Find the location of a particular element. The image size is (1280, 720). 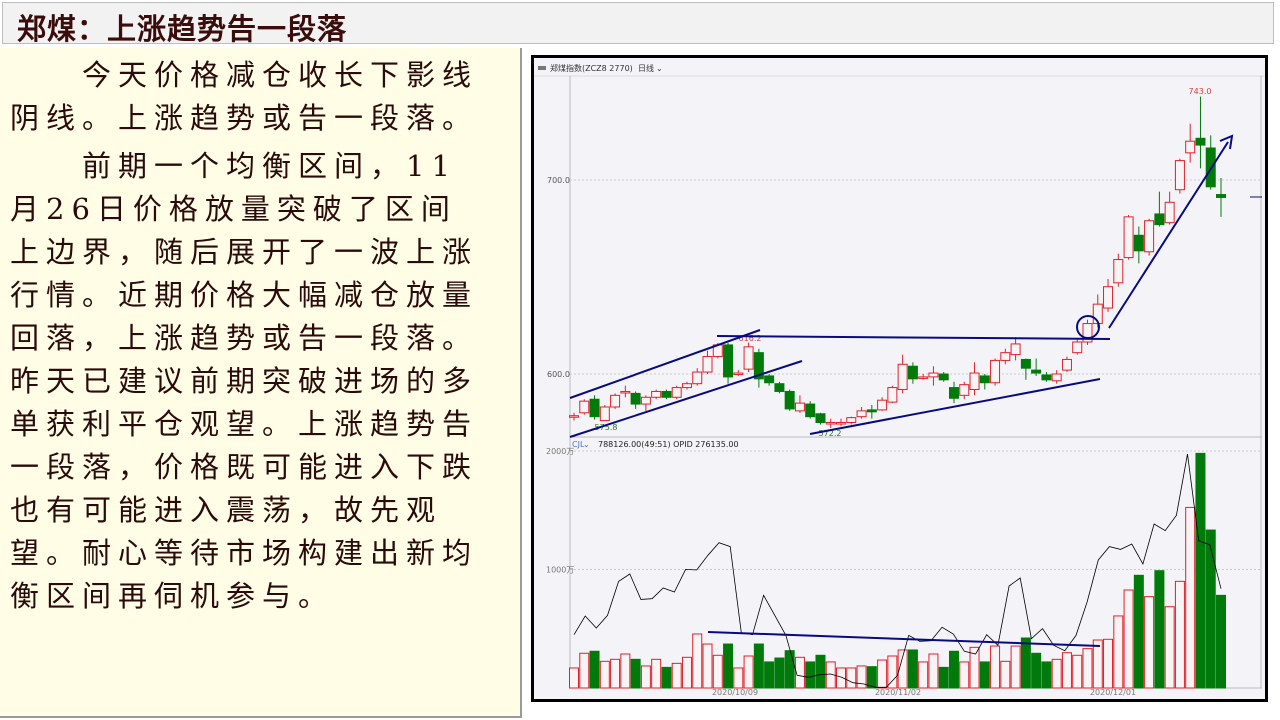

uptrend-arrow is located at coordinates (1168, 235).